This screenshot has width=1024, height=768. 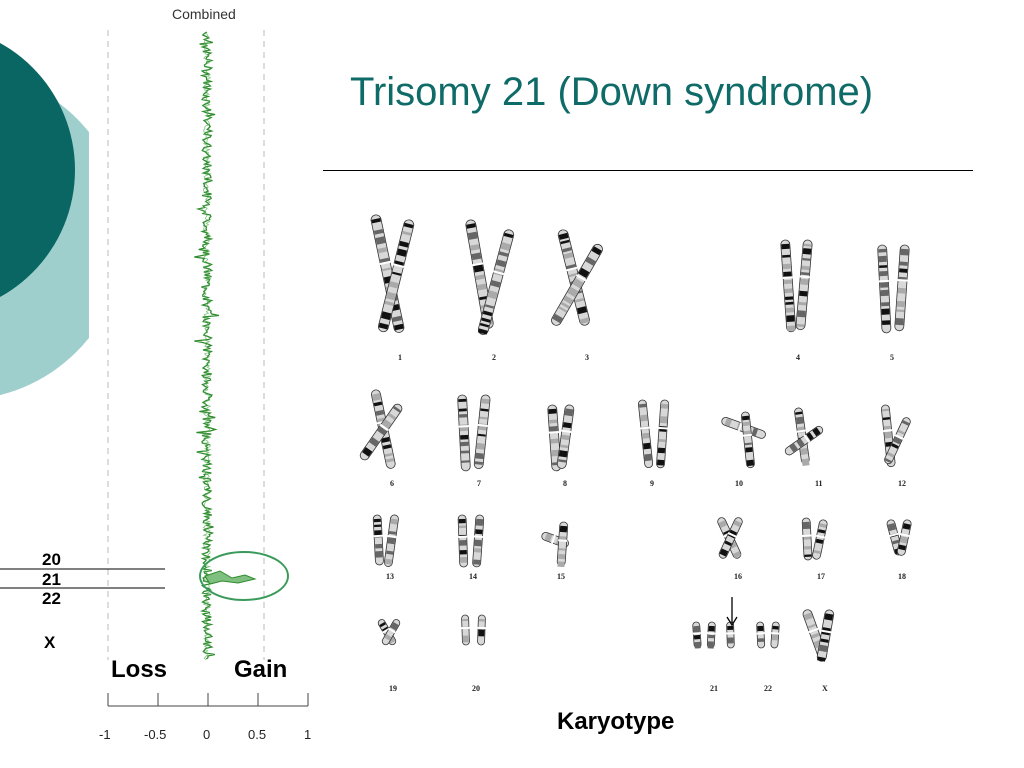 What do you see at coordinates (897, 441) in the screenshot?
I see `chromosome-12b` at bounding box center [897, 441].